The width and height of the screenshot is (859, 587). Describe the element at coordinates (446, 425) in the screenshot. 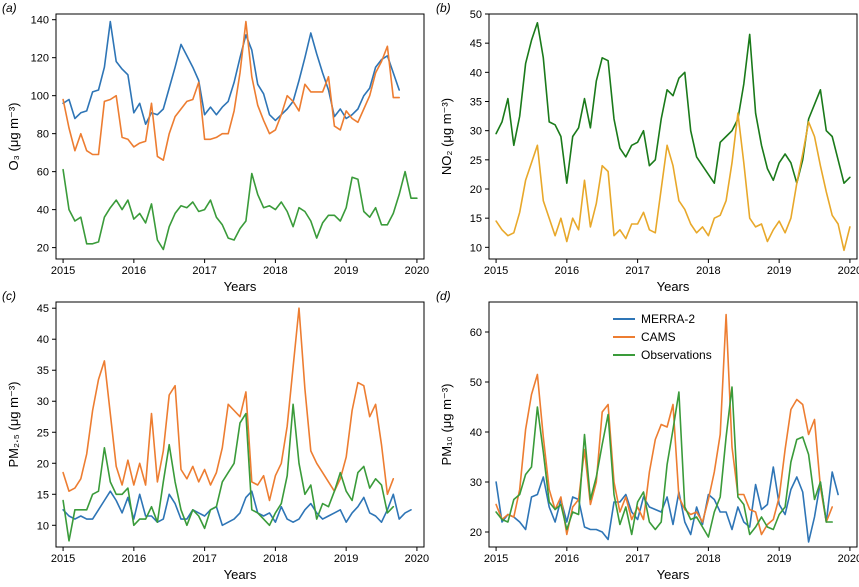

I see `y-axis-label: PM₁₀ (μg m⁻³)` at that location.